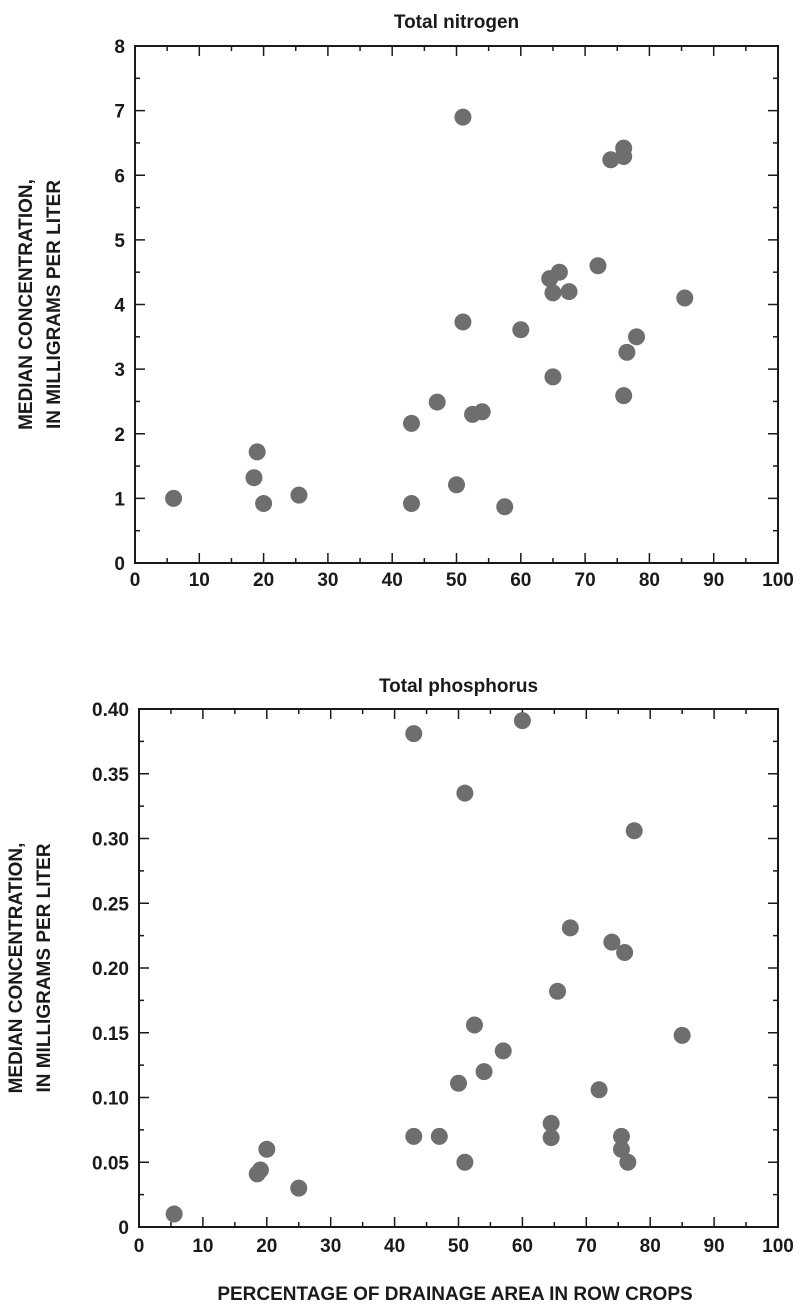 The height and width of the screenshot is (1311, 801). I want to click on panel-2-y-tick-label: 0.30, so click(110, 840).